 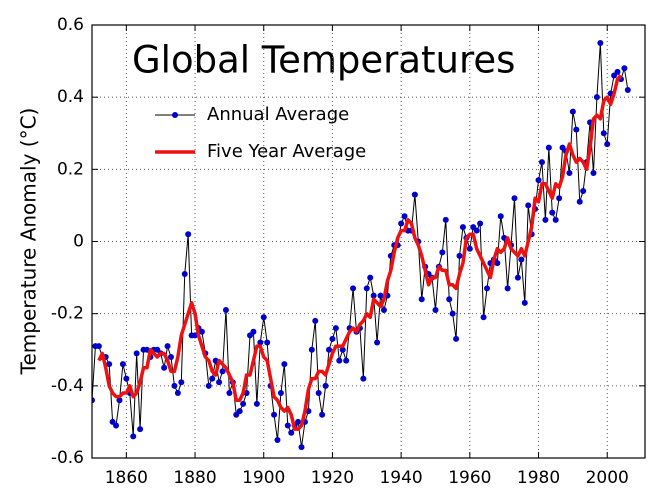 I want to click on y-tick-label: 0, so click(x=78, y=242).